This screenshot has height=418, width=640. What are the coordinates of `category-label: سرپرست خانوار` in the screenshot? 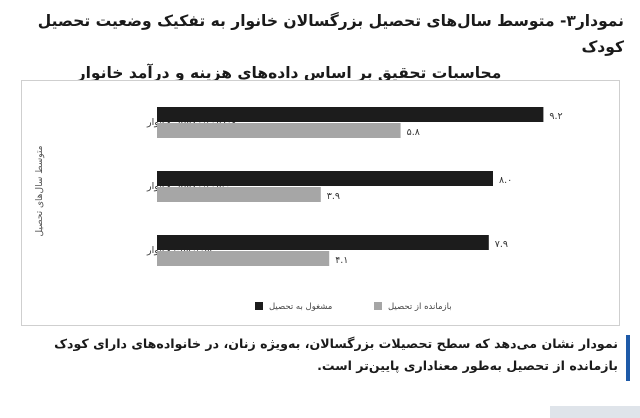 It's located at (179, 250).